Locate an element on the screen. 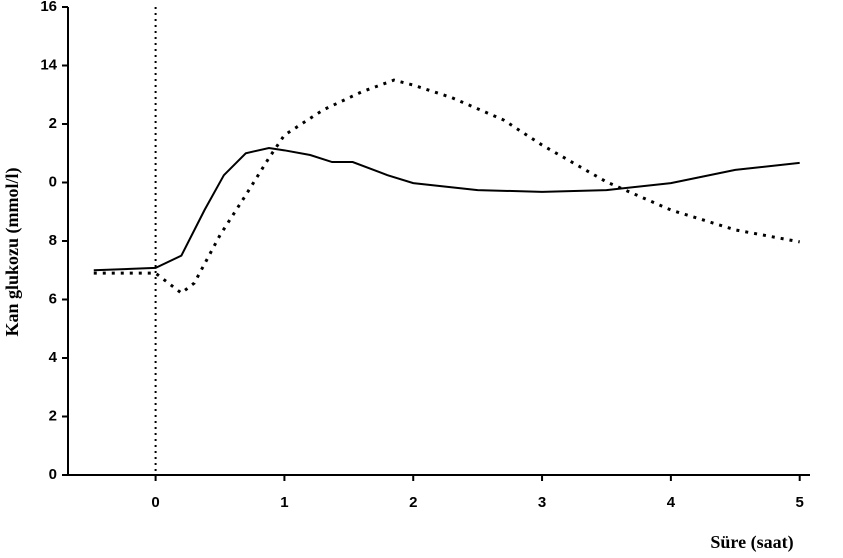  y-tick-label: 14 is located at coordinates (48, 64).